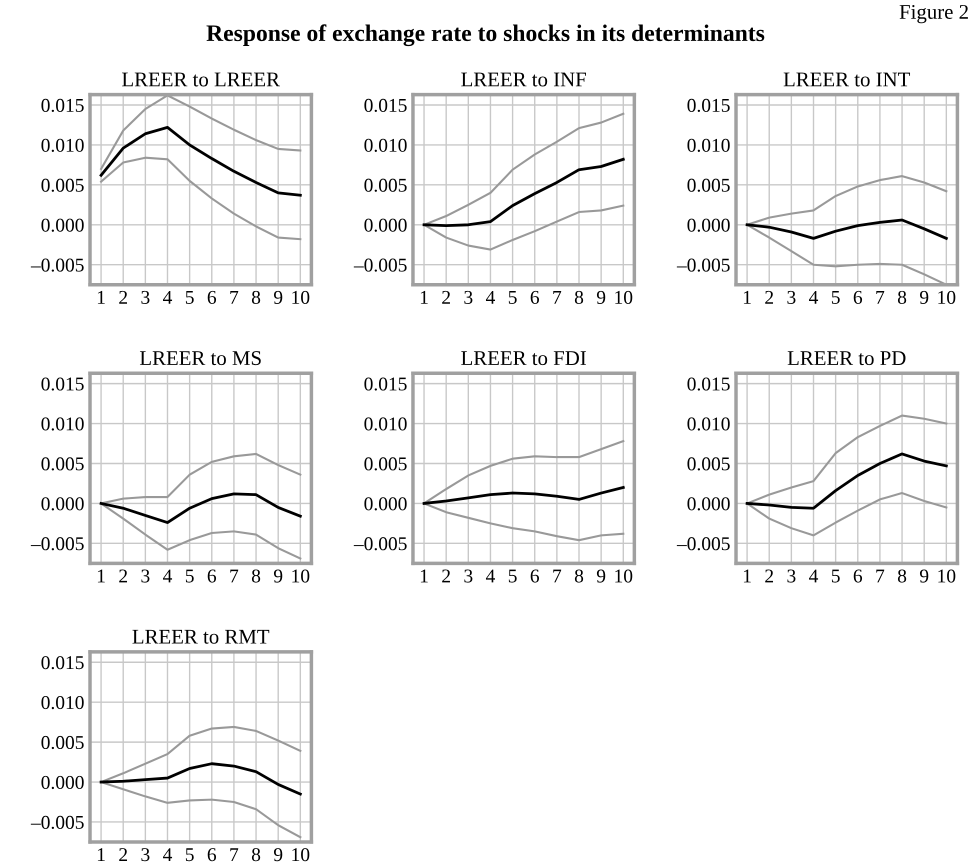  I want to click on caption: Figure 2, so click(934, 14).